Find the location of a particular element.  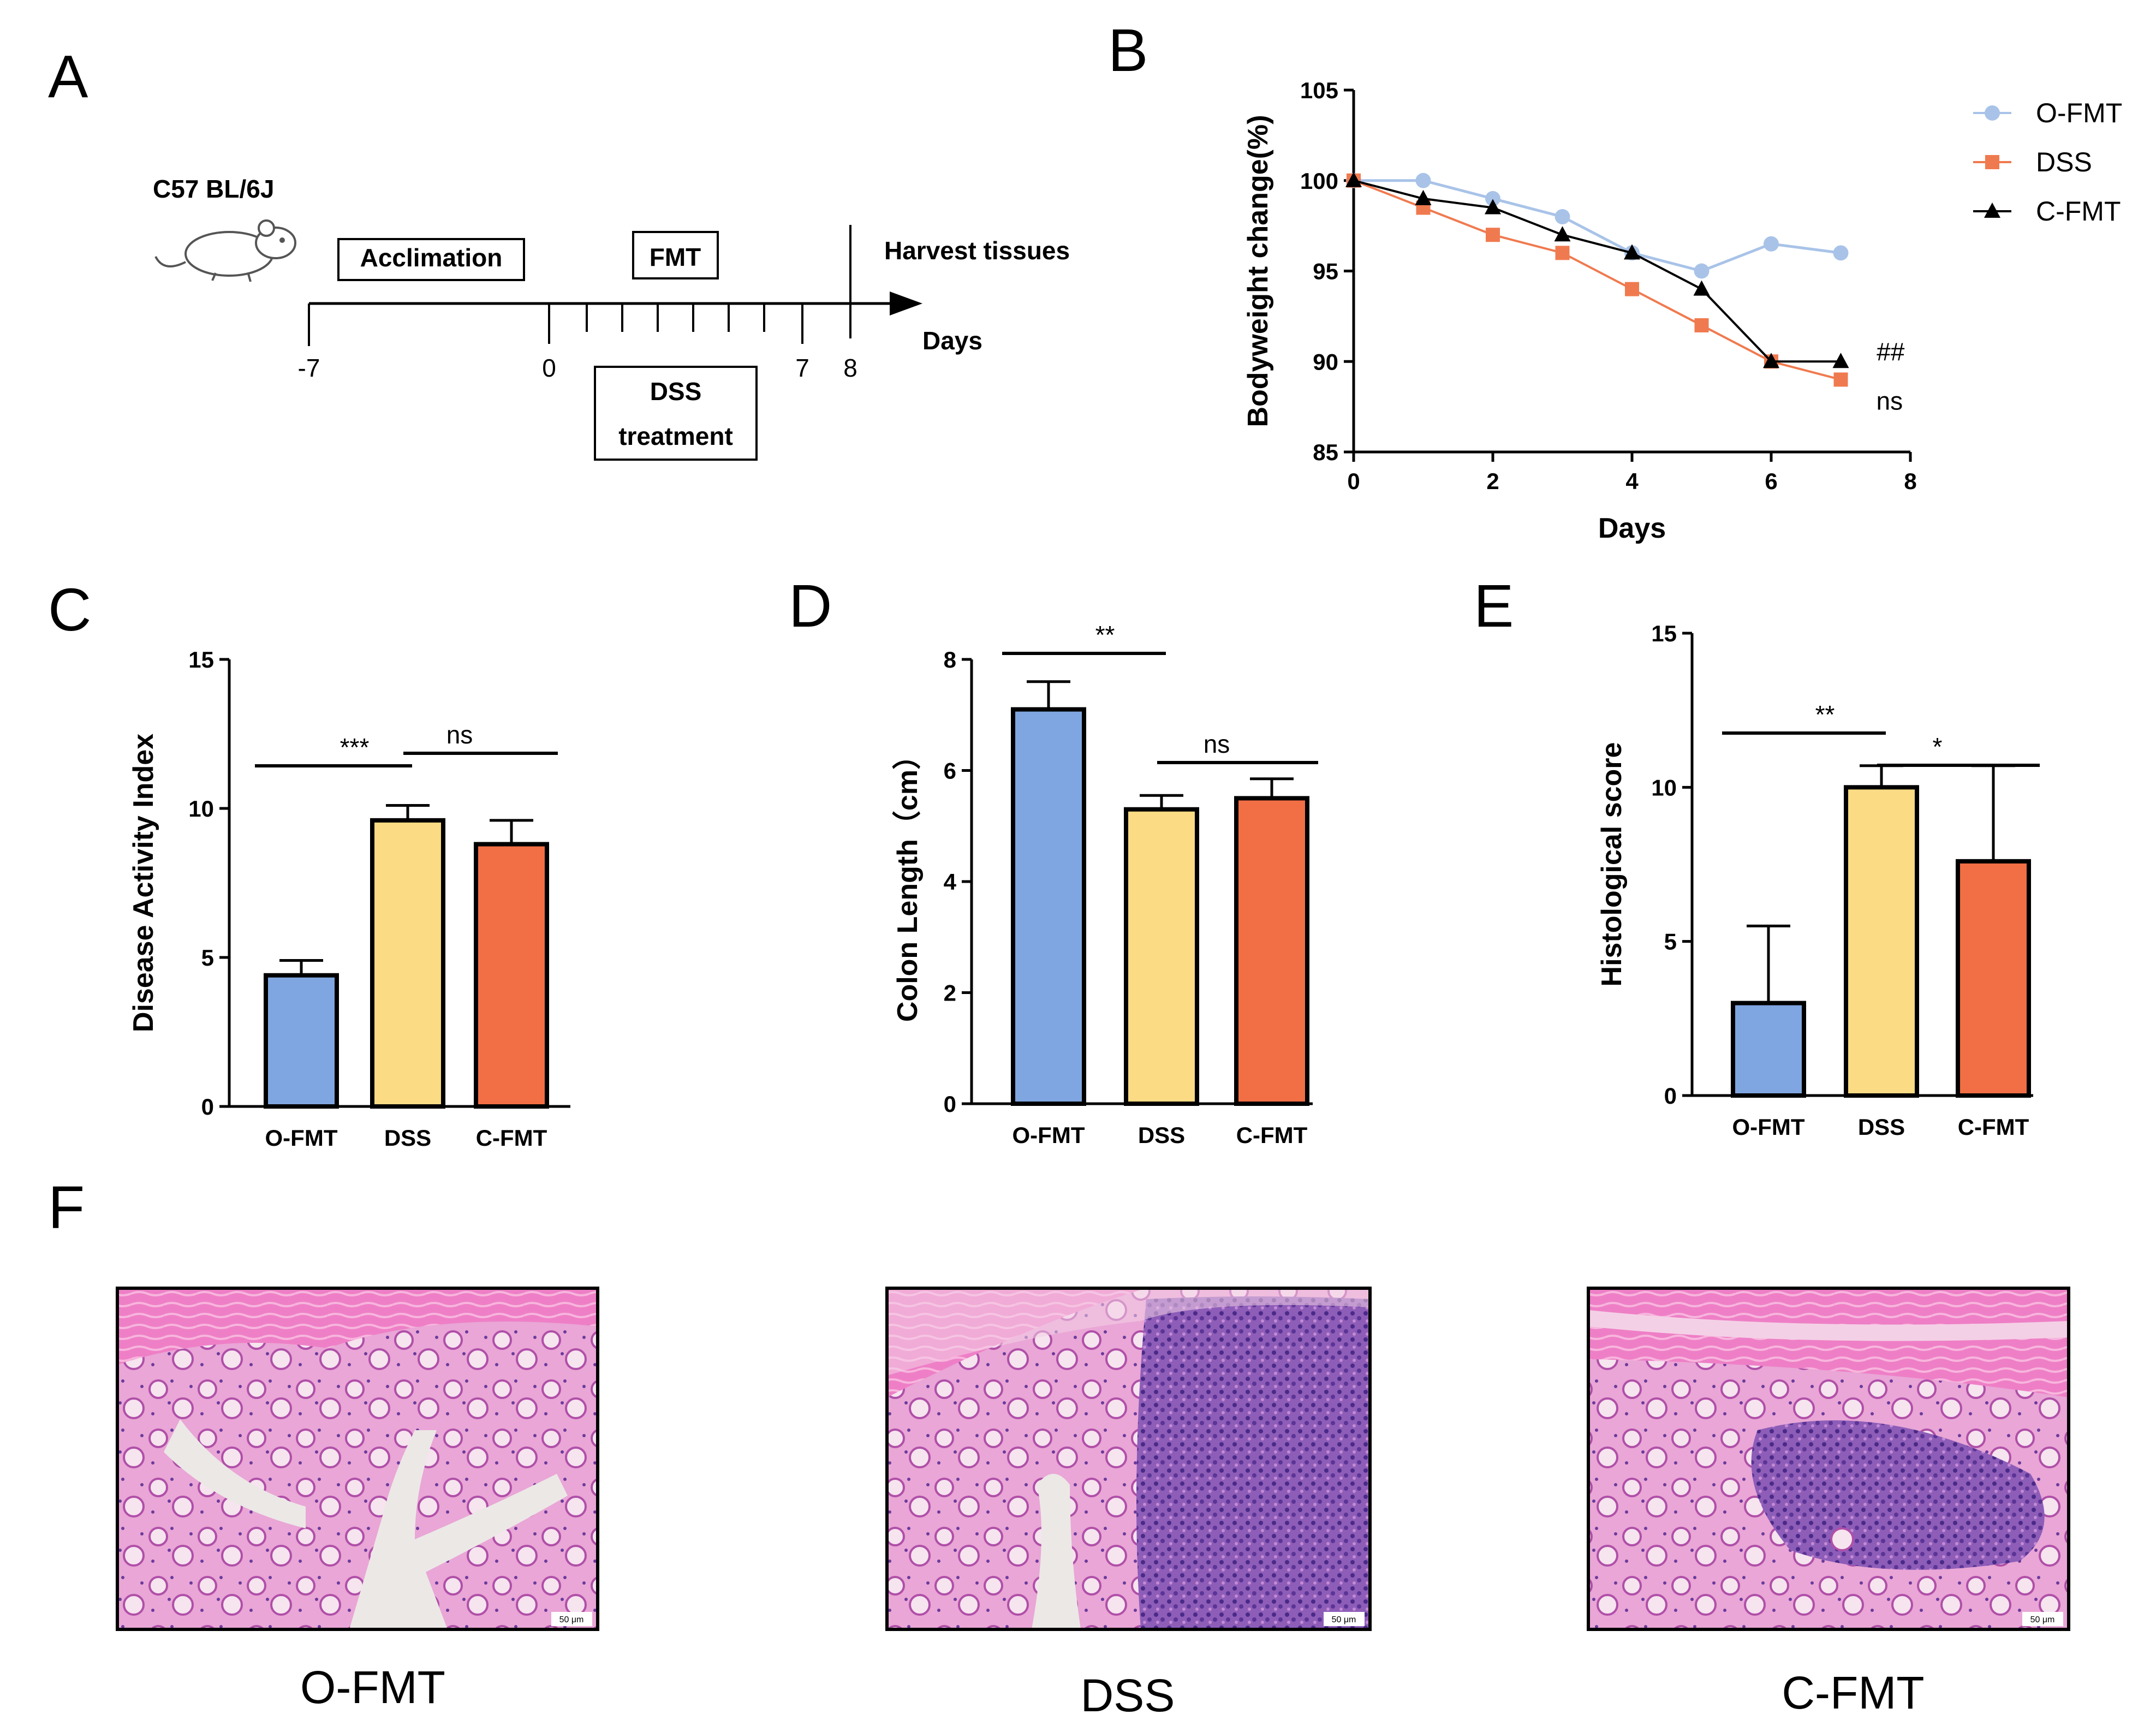

acclimation-box is located at coordinates (431, 259).